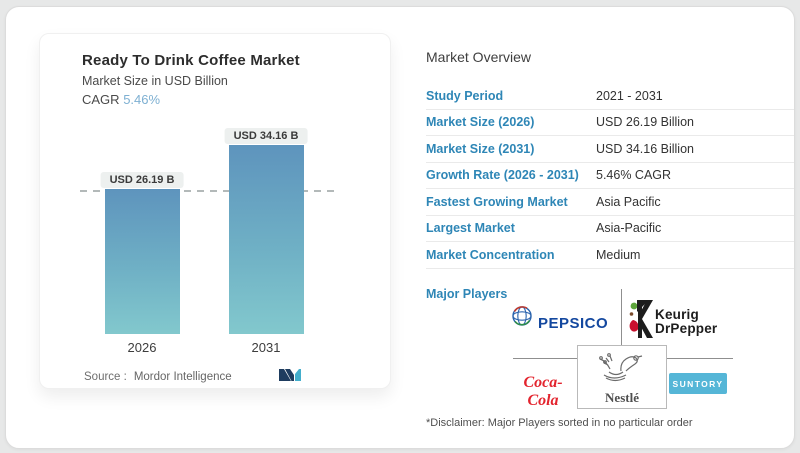 The image size is (800, 453). I want to click on table-row: Largest Market Asia-Pacific, so click(610, 229).